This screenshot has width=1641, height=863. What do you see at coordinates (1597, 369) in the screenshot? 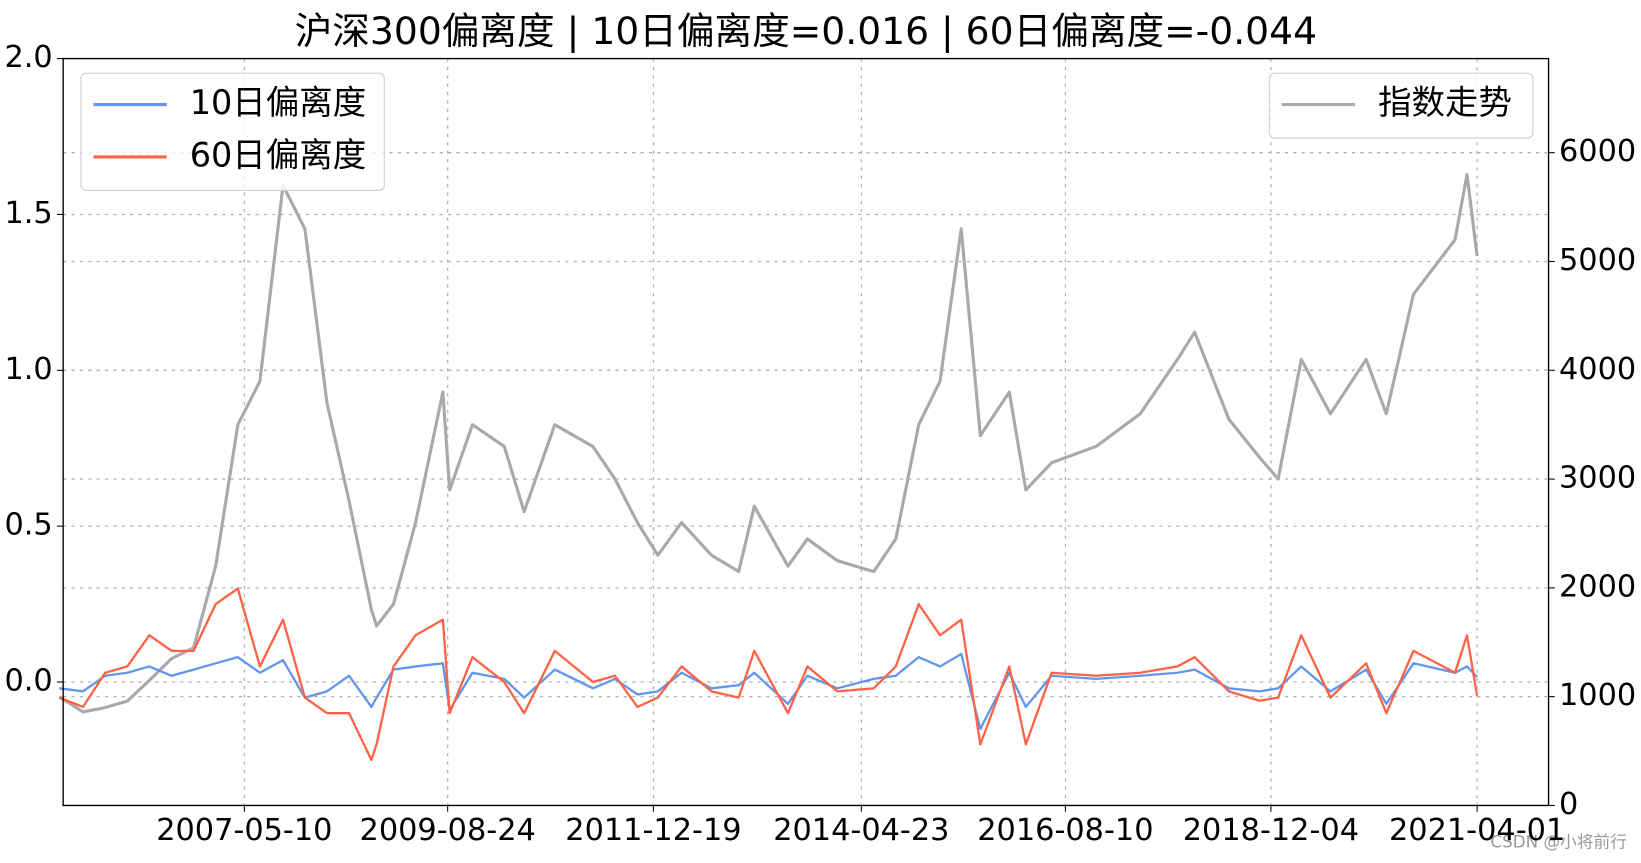
I see `y2-tick-label: 4000` at bounding box center [1597, 369].